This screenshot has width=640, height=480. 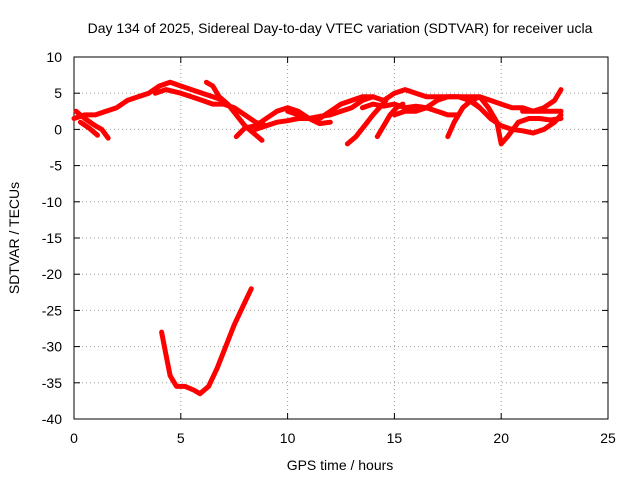 What do you see at coordinates (395, 438) in the screenshot?
I see `x-tick-label: 15` at bounding box center [395, 438].